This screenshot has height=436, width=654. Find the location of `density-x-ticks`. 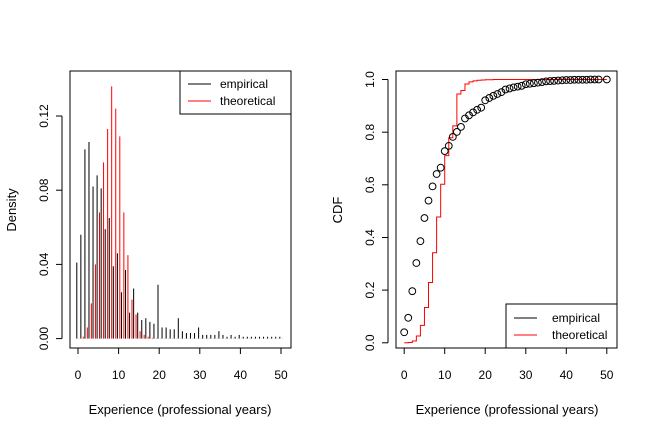

density-x-ticks is located at coordinates (179, 351).